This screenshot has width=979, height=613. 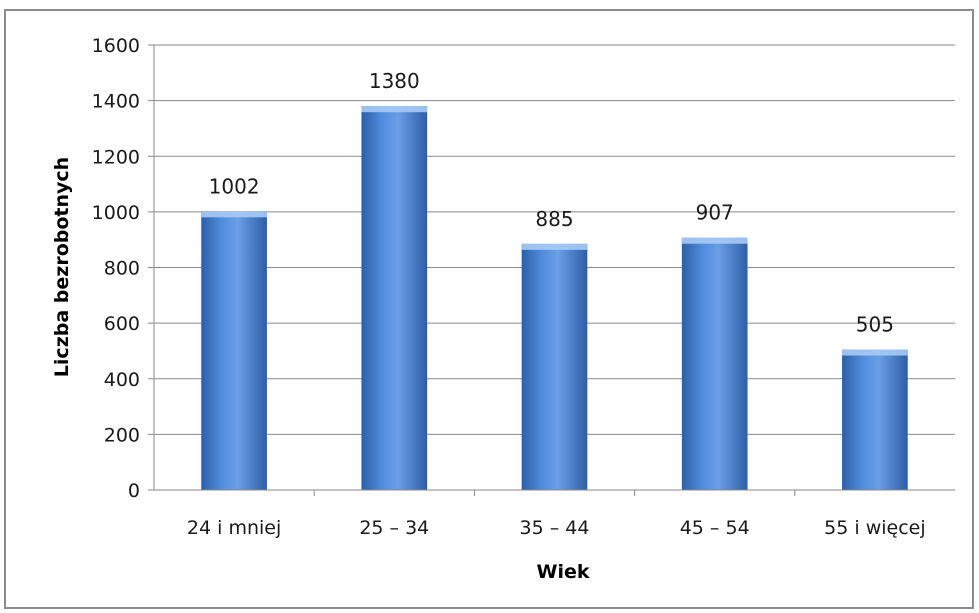 I want to click on x-tick-label: 24 i mniej, so click(x=234, y=528).